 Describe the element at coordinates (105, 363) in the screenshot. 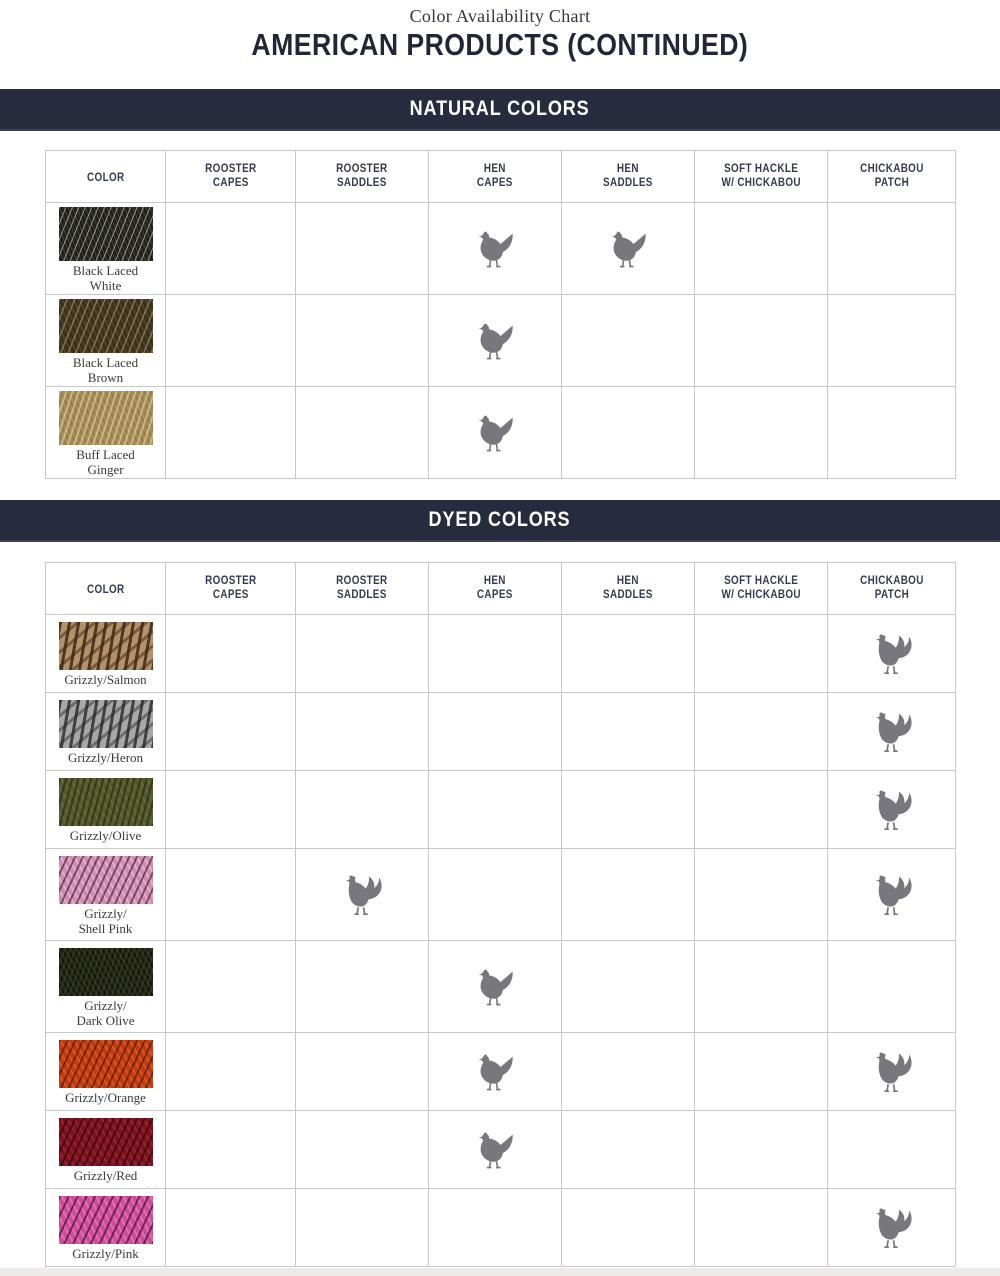

I see `color-name-line: Black Laced` at that location.